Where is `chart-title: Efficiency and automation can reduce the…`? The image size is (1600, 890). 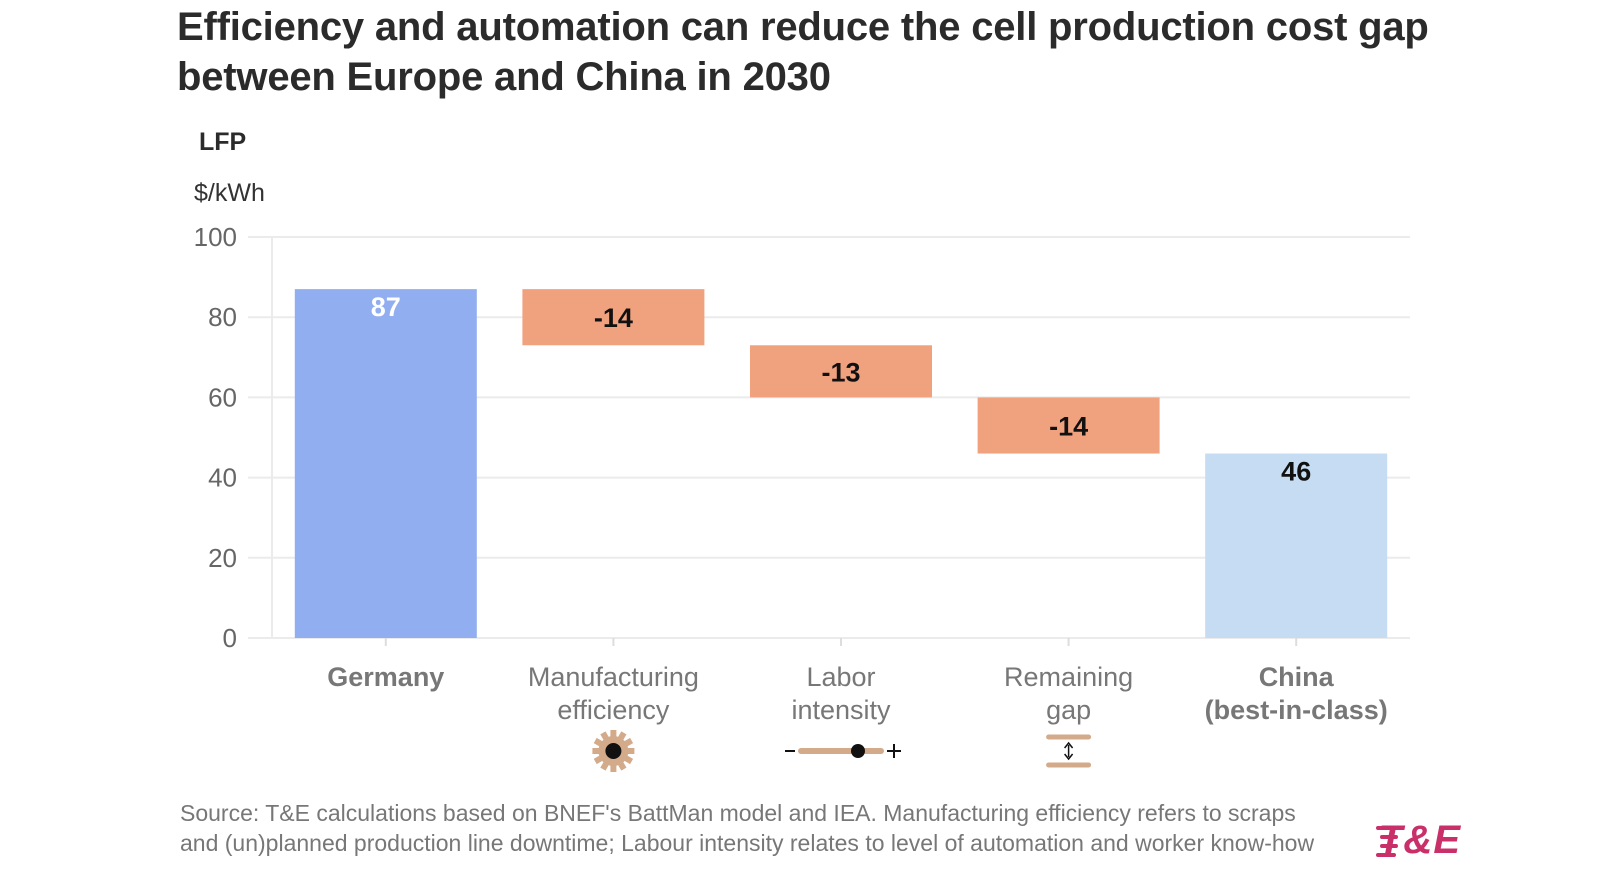
chart-title: Efficiency and automation can reduce the… is located at coordinates (837, 52).